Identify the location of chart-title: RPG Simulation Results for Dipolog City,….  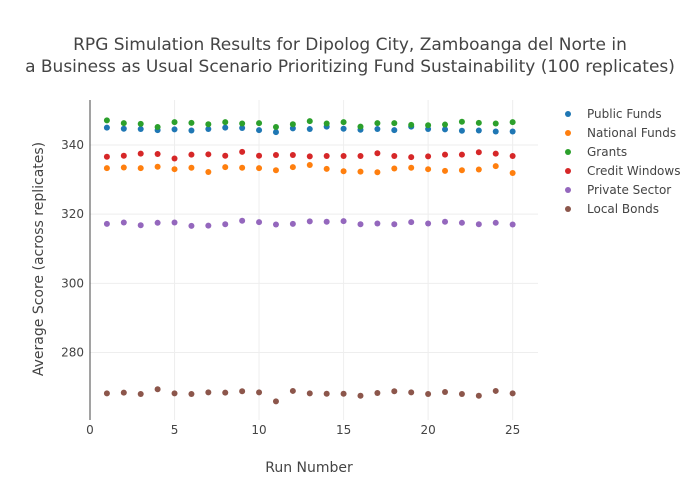
(350, 56).